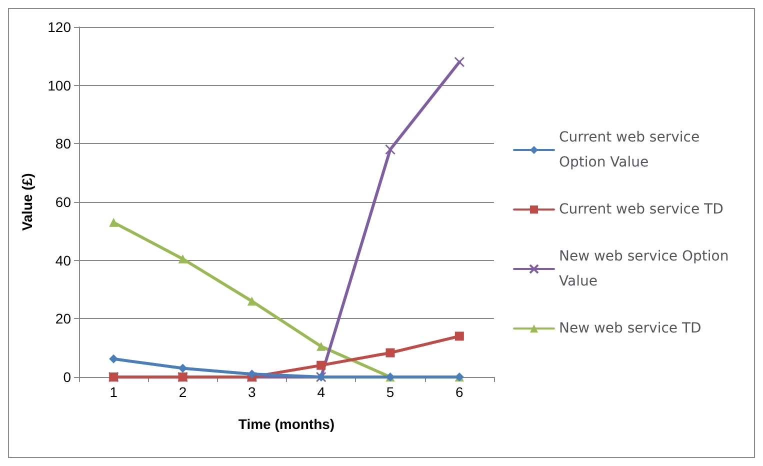 The height and width of the screenshot is (466, 763). Describe the element at coordinates (460, 392) in the screenshot. I see `x-tick-label: 6` at that location.